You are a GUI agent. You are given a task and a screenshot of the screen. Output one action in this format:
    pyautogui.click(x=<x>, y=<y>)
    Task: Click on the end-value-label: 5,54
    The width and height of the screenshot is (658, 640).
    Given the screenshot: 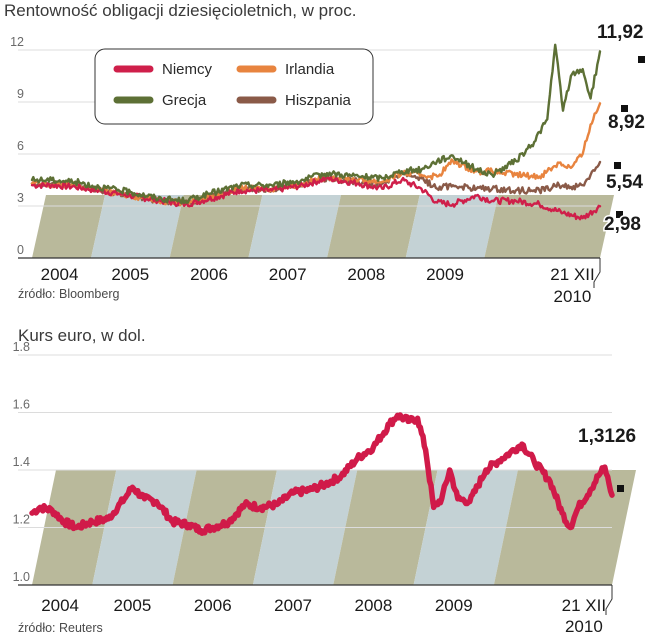 What is the action you would take?
    pyautogui.click(x=624, y=182)
    